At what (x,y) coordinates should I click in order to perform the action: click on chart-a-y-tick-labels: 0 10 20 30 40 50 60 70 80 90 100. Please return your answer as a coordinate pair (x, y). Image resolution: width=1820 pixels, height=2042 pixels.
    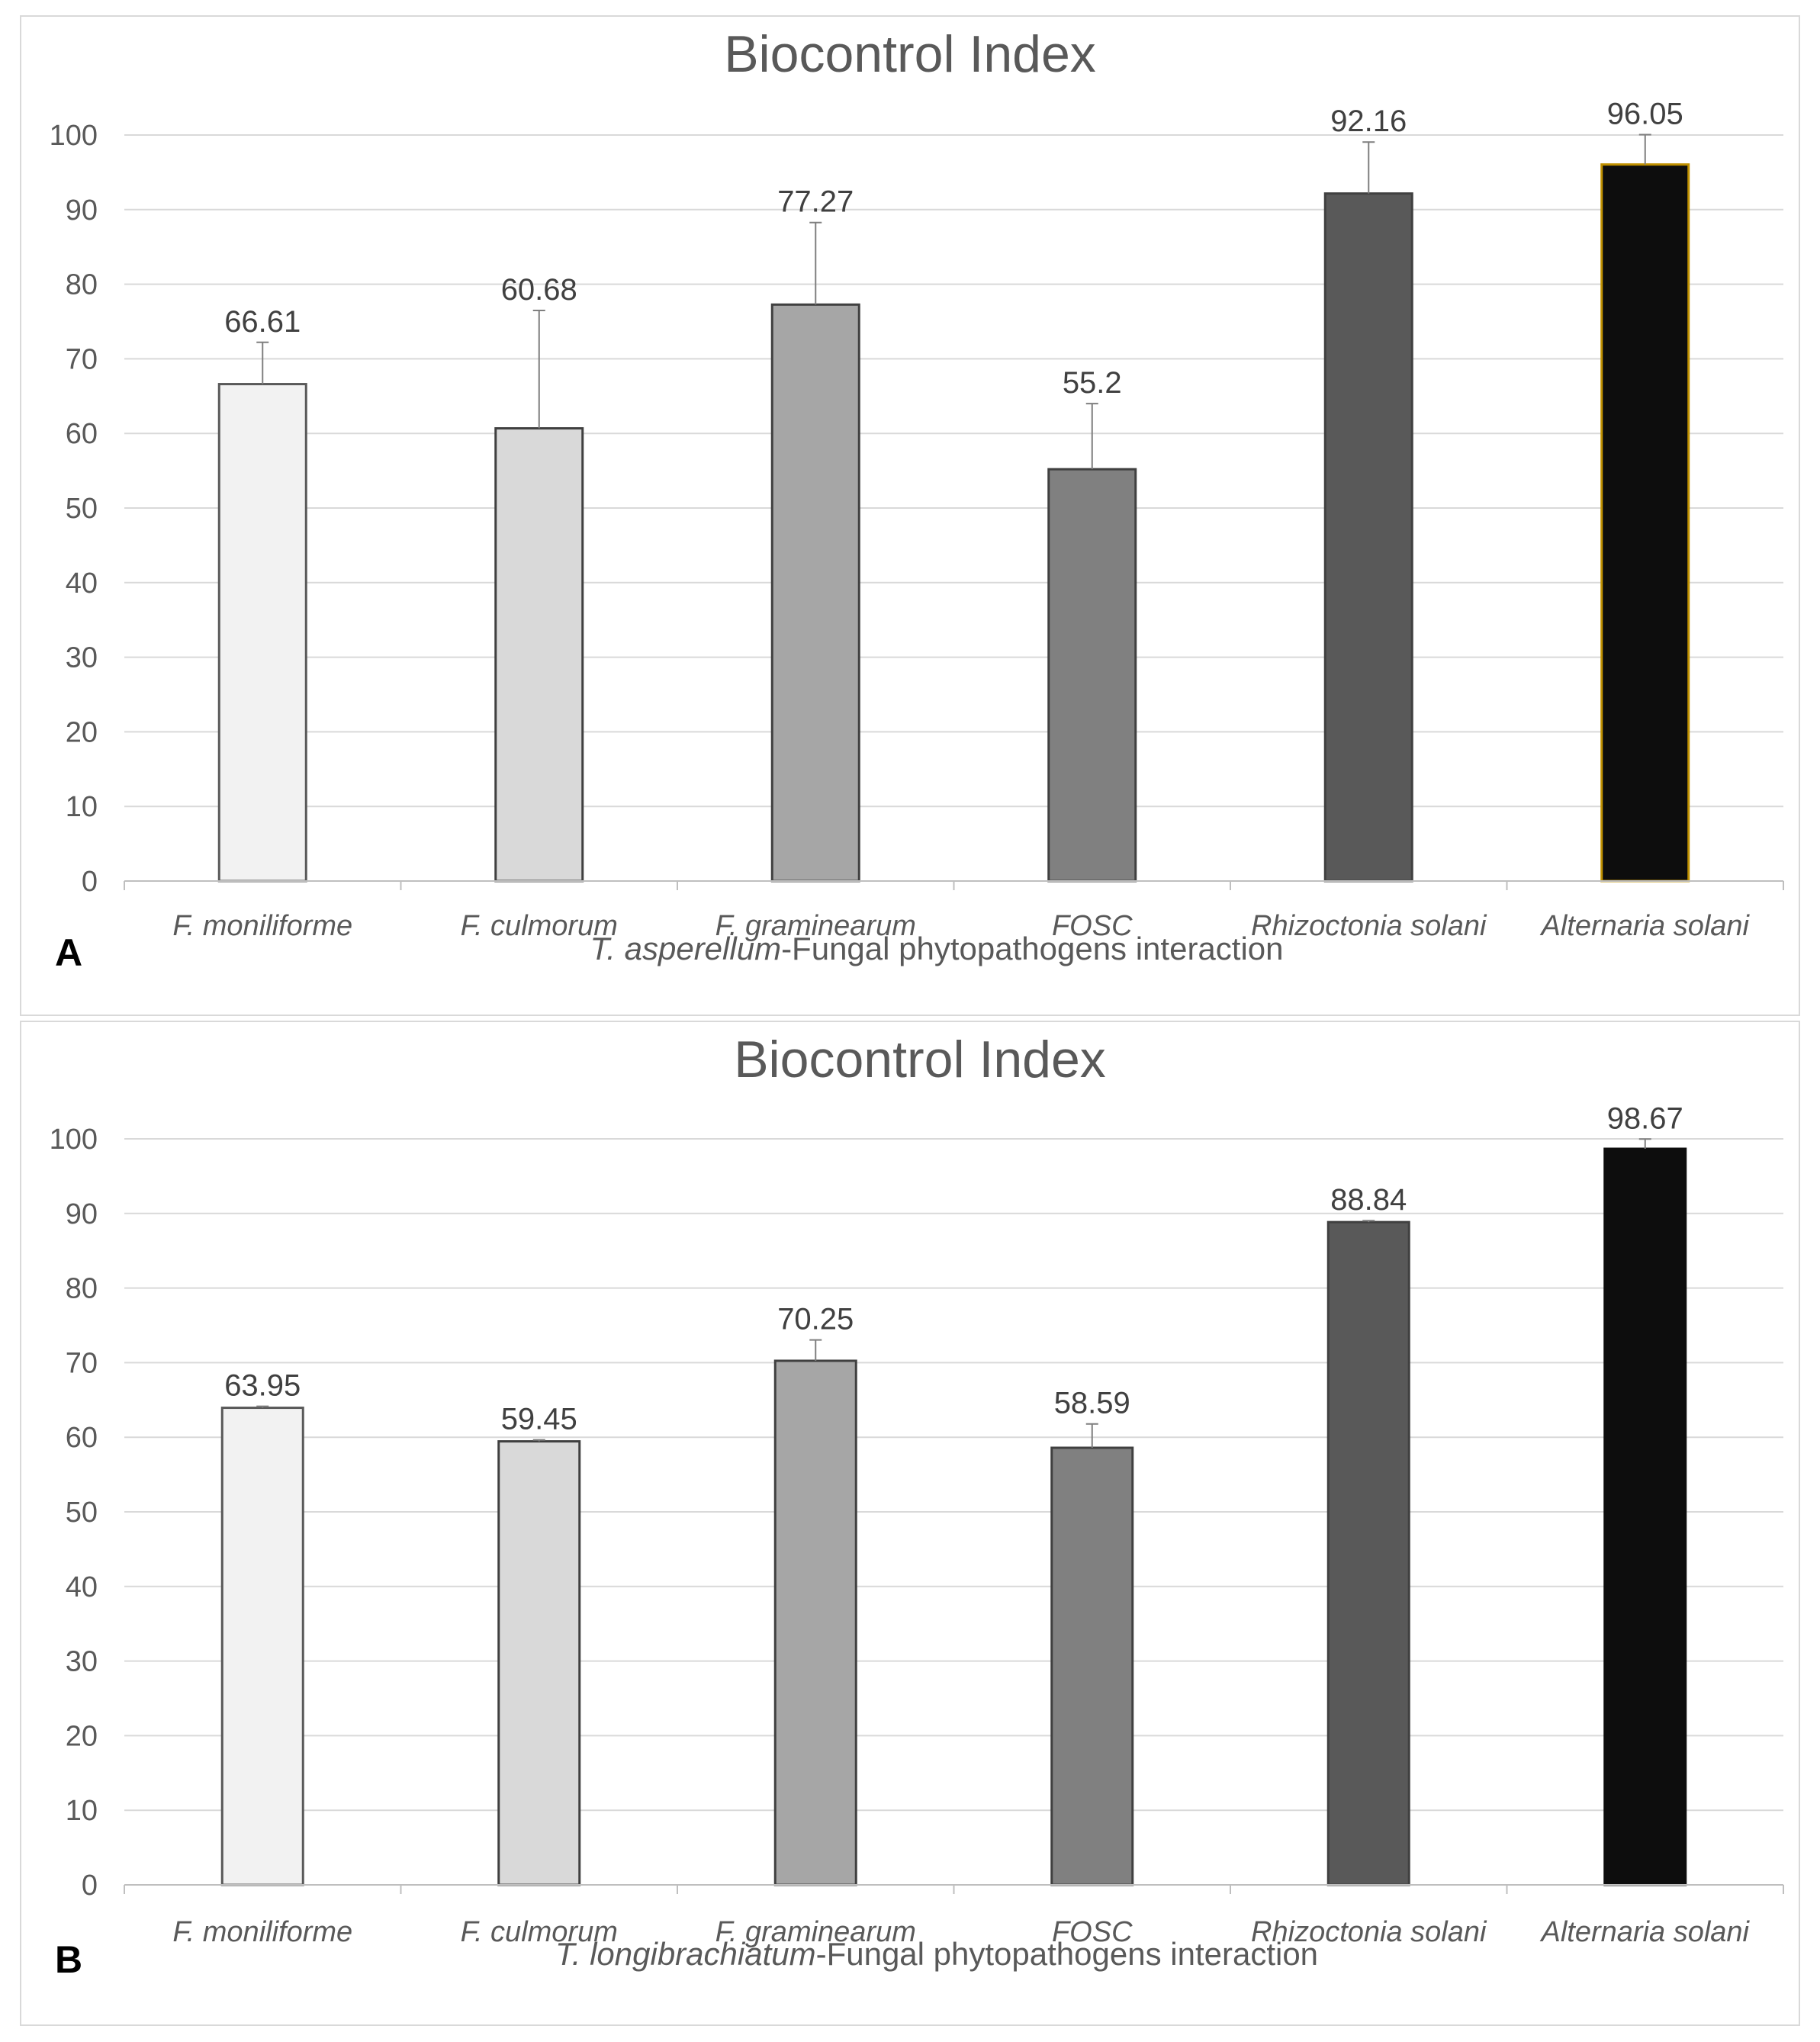
    Looking at the image, I should click on (74, 509).